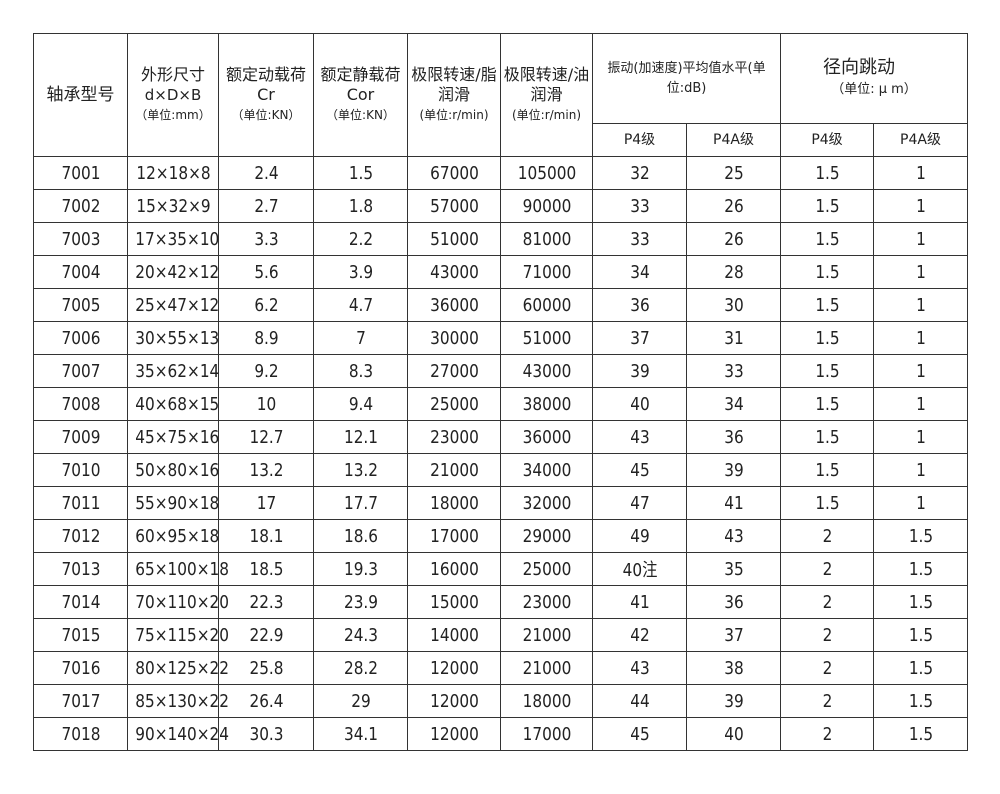 This screenshot has height=794, width=1000. What do you see at coordinates (501, 371) in the screenshot?
I see `table-row: 7007 35×62×14 9.2 8.3 27000 43000 39 33 1.5 1` at bounding box center [501, 371].